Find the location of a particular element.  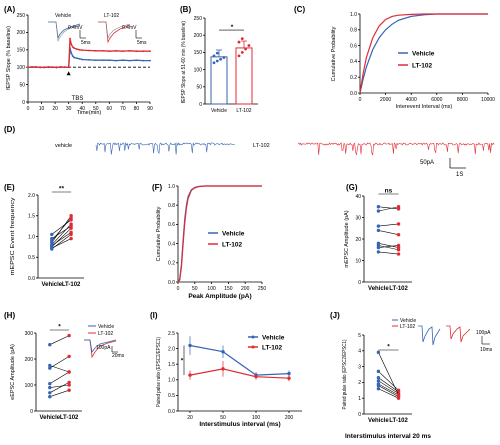

panel-c-xlabel: Interevent Interval (ms) is located at coordinates (424, 107).